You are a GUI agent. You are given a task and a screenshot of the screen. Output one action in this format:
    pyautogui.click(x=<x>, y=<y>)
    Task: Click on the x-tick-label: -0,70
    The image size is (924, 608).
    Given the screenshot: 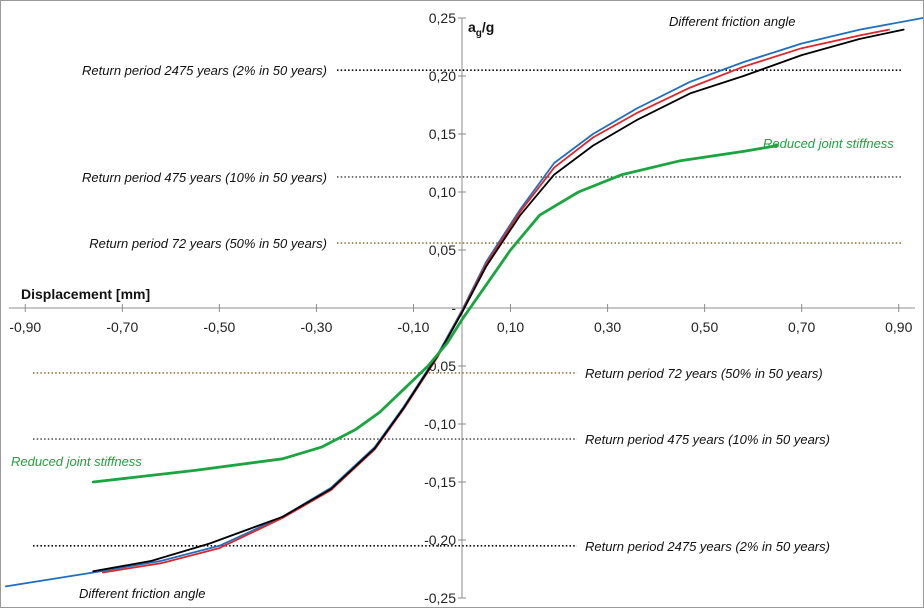 What is the action you would take?
    pyautogui.click(x=122, y=327)
    